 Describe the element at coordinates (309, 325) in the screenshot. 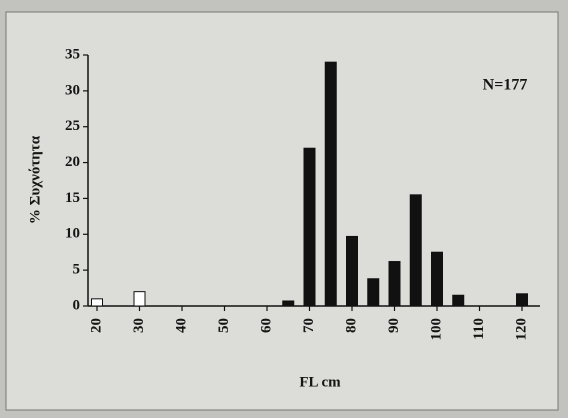

I see `x-tick-label: 70` at that location.